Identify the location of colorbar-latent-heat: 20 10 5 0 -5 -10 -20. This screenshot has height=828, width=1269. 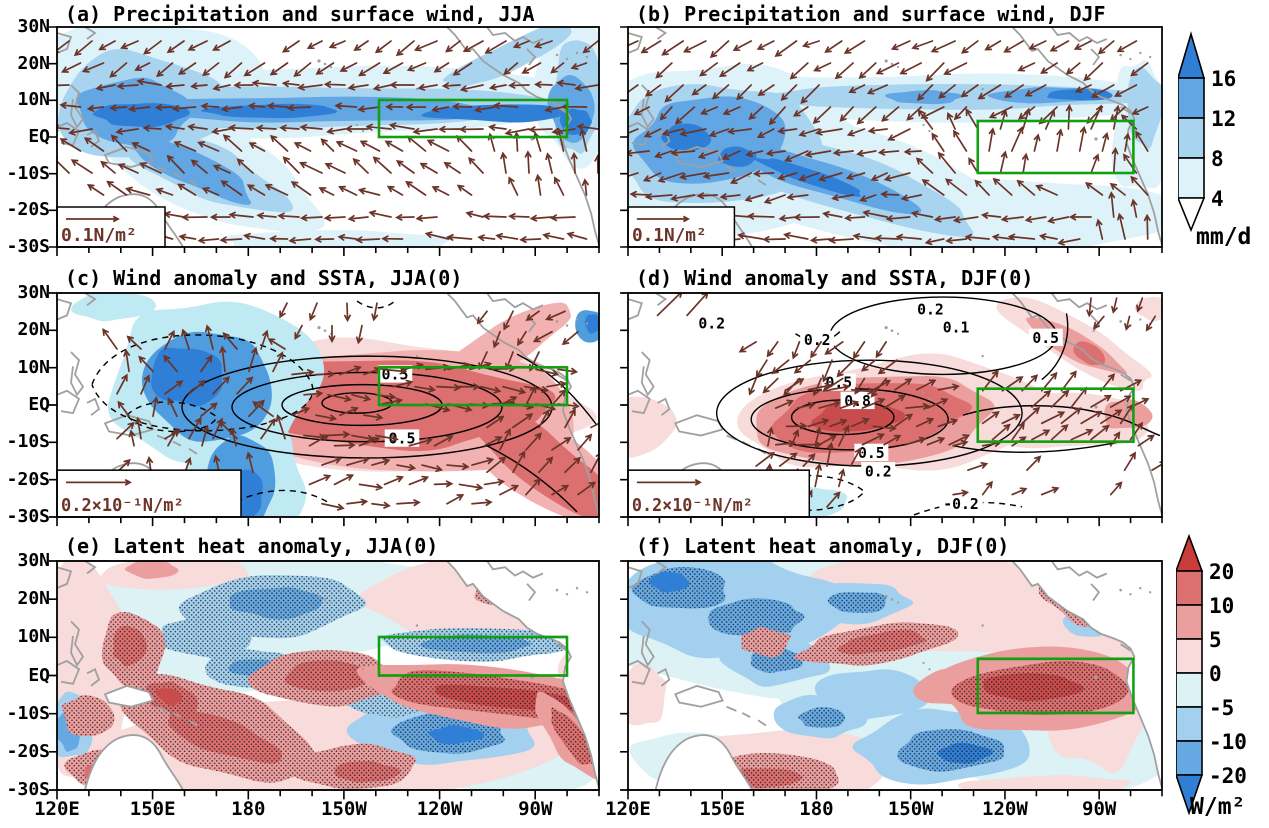
(1221, 678).